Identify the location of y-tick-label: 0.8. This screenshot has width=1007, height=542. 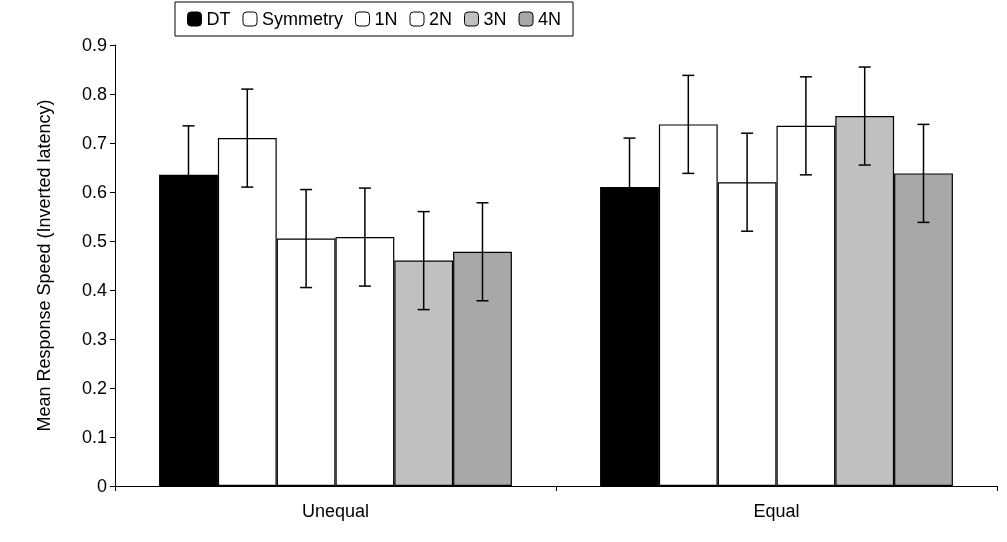
(94, 94).